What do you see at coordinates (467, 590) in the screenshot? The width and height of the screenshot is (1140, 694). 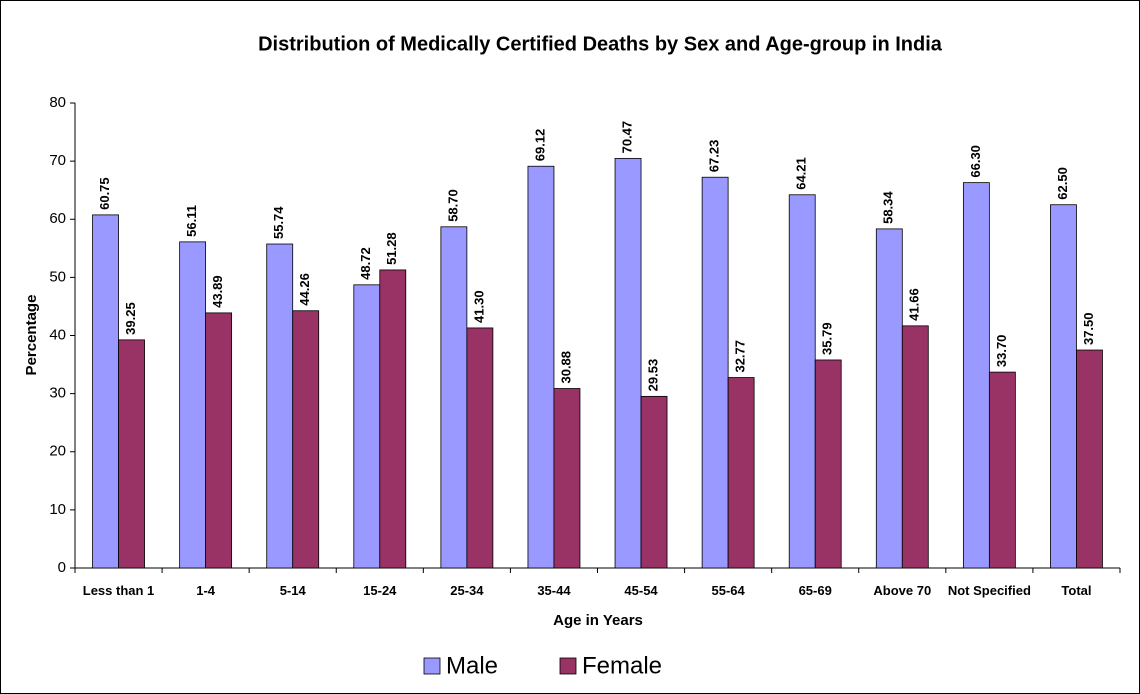 I see `x-tick-label: 25-34` at bounding box center [467, 590].